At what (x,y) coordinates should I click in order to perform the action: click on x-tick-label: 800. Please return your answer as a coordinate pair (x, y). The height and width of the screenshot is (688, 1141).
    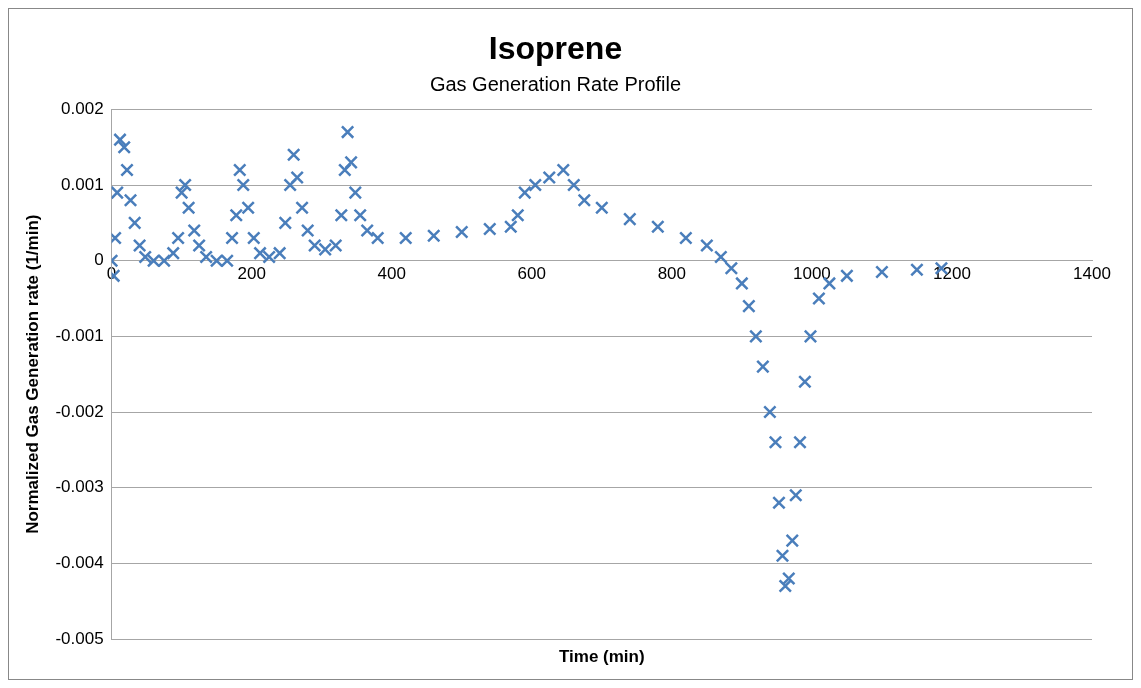
    Looking at the image, I should click on (672, 273).